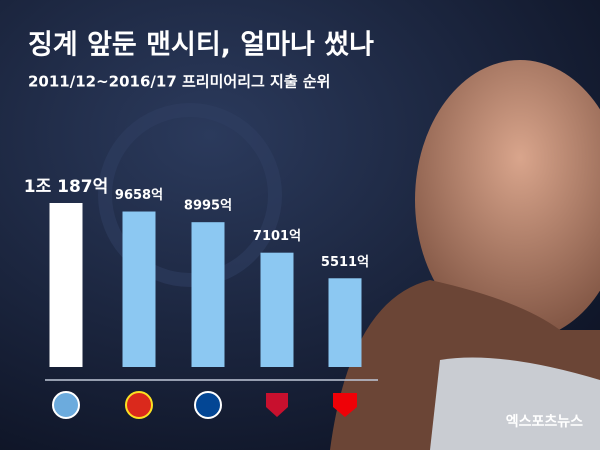  What do you see at coordinates (139, 195) in the screenshot?
I see `value-label: 9658억` at bounding box center [139, 195].